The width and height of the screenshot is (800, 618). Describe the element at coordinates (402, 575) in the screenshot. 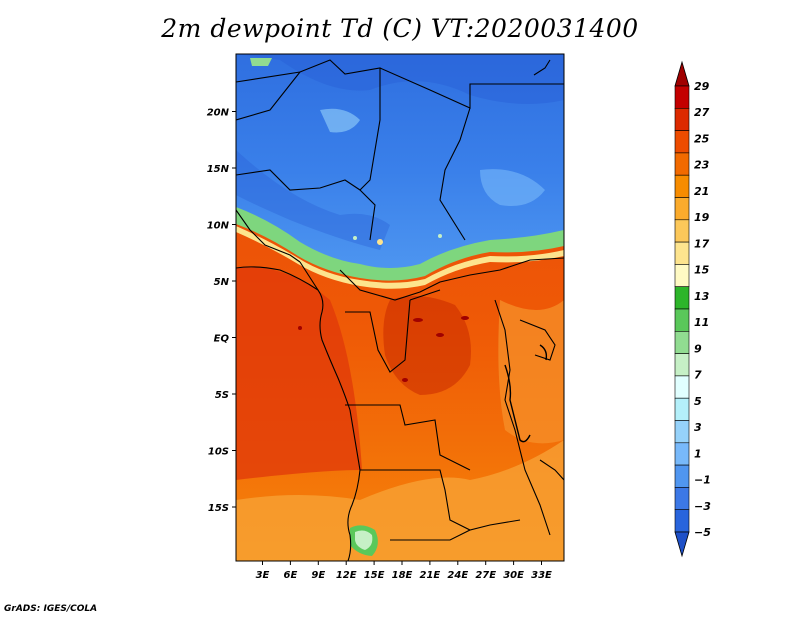

I see `lon-label: 18E` at that location.